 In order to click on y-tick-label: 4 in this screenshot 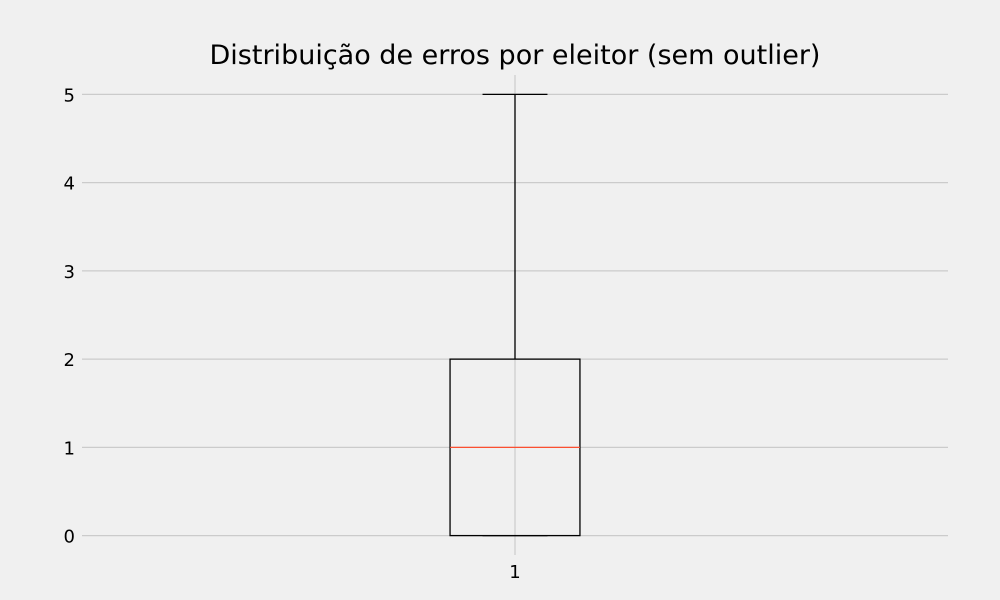, I will do `click(69, 184)`.